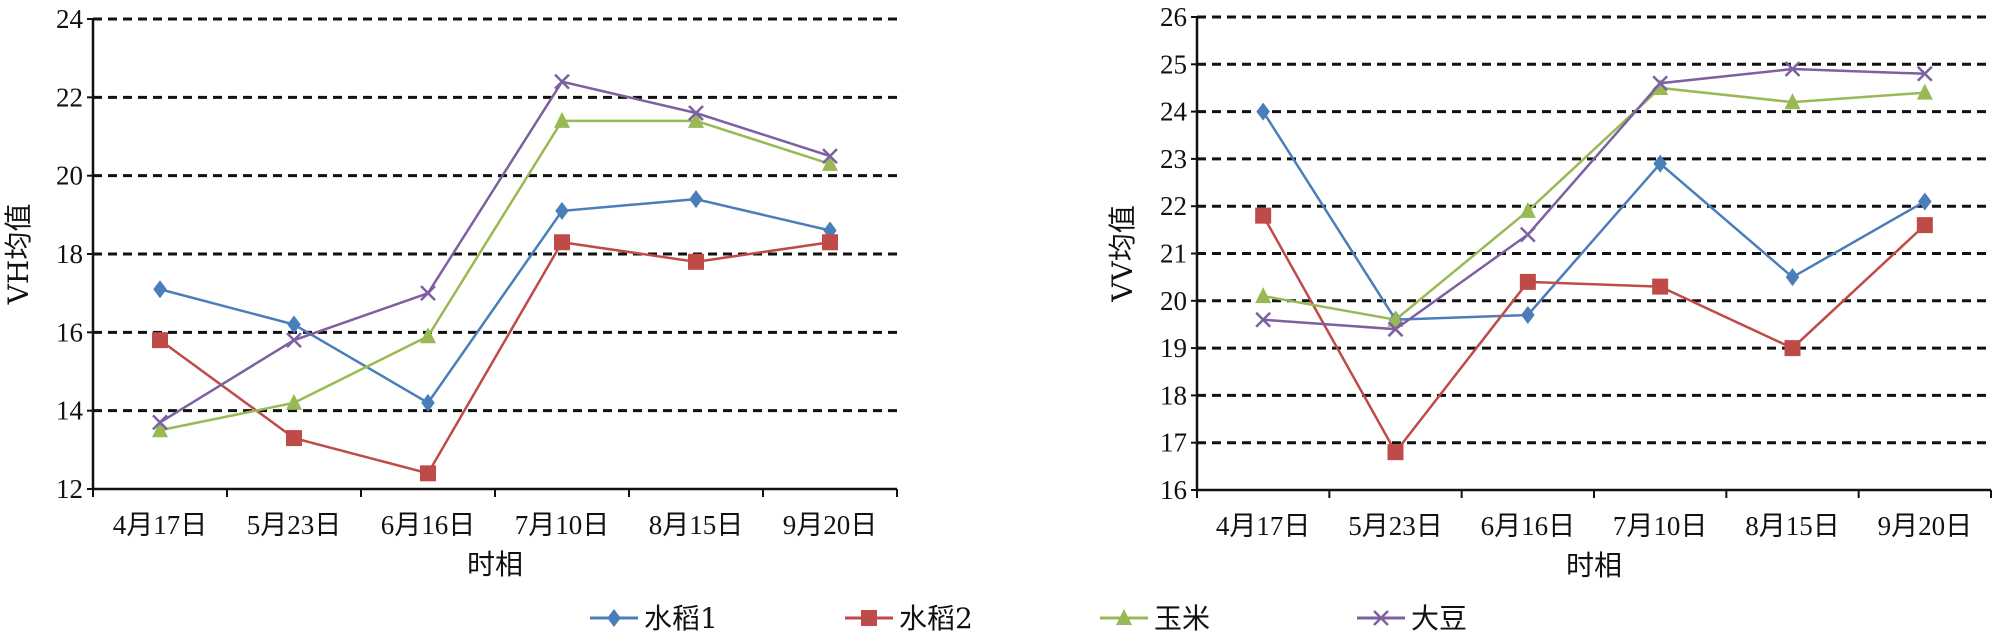  What do you see at coordinates (69, 489) in the screenshot?
I see `y-tick-label: 12` at bounding box center [69, 489].